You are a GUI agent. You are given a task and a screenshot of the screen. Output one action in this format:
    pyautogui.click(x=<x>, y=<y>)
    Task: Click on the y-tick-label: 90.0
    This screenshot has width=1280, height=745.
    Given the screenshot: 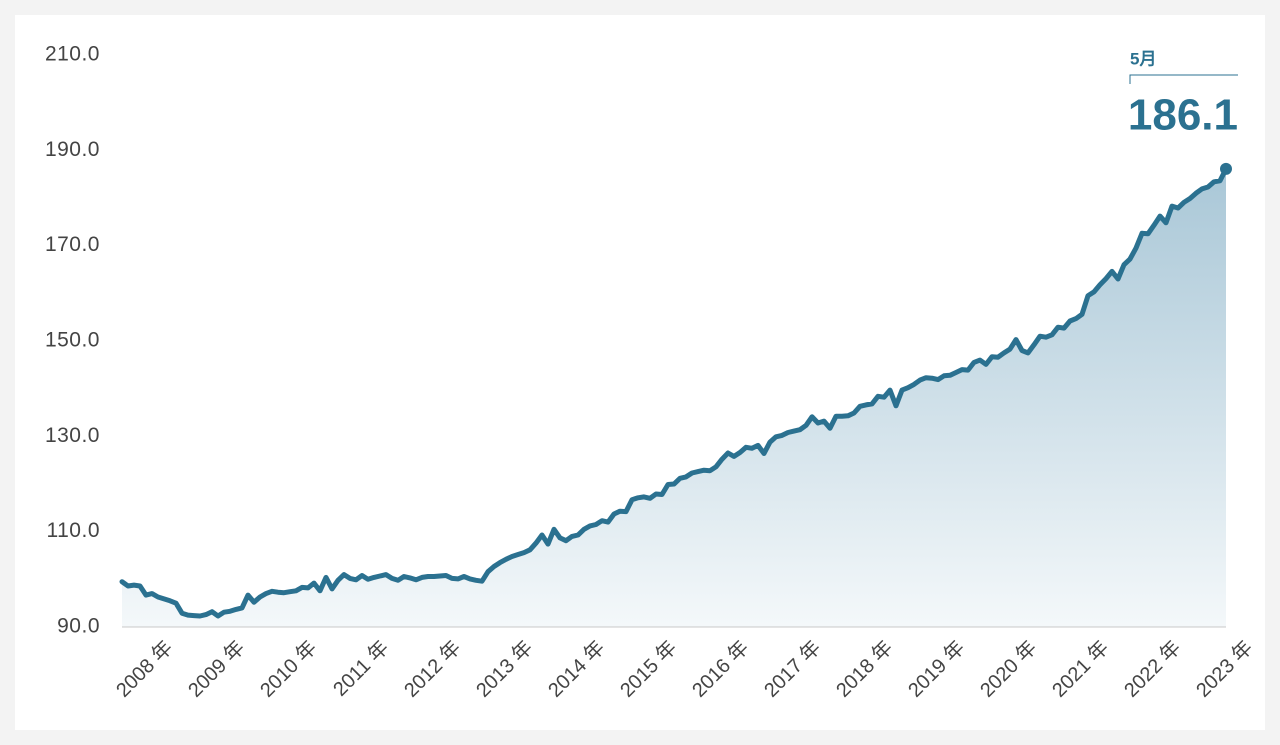 What is the action you would take?
    pyautogui.click(x=78, y=626)
    